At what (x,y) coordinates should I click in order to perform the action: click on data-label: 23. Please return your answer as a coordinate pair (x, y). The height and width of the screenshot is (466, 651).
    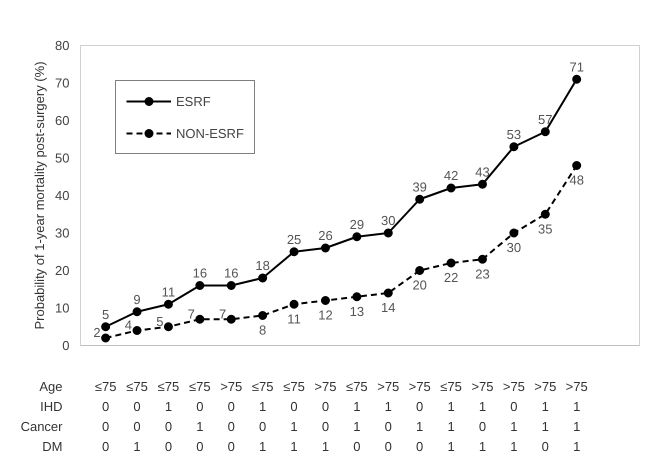
    Looking at the image, I should click on (482, 274).